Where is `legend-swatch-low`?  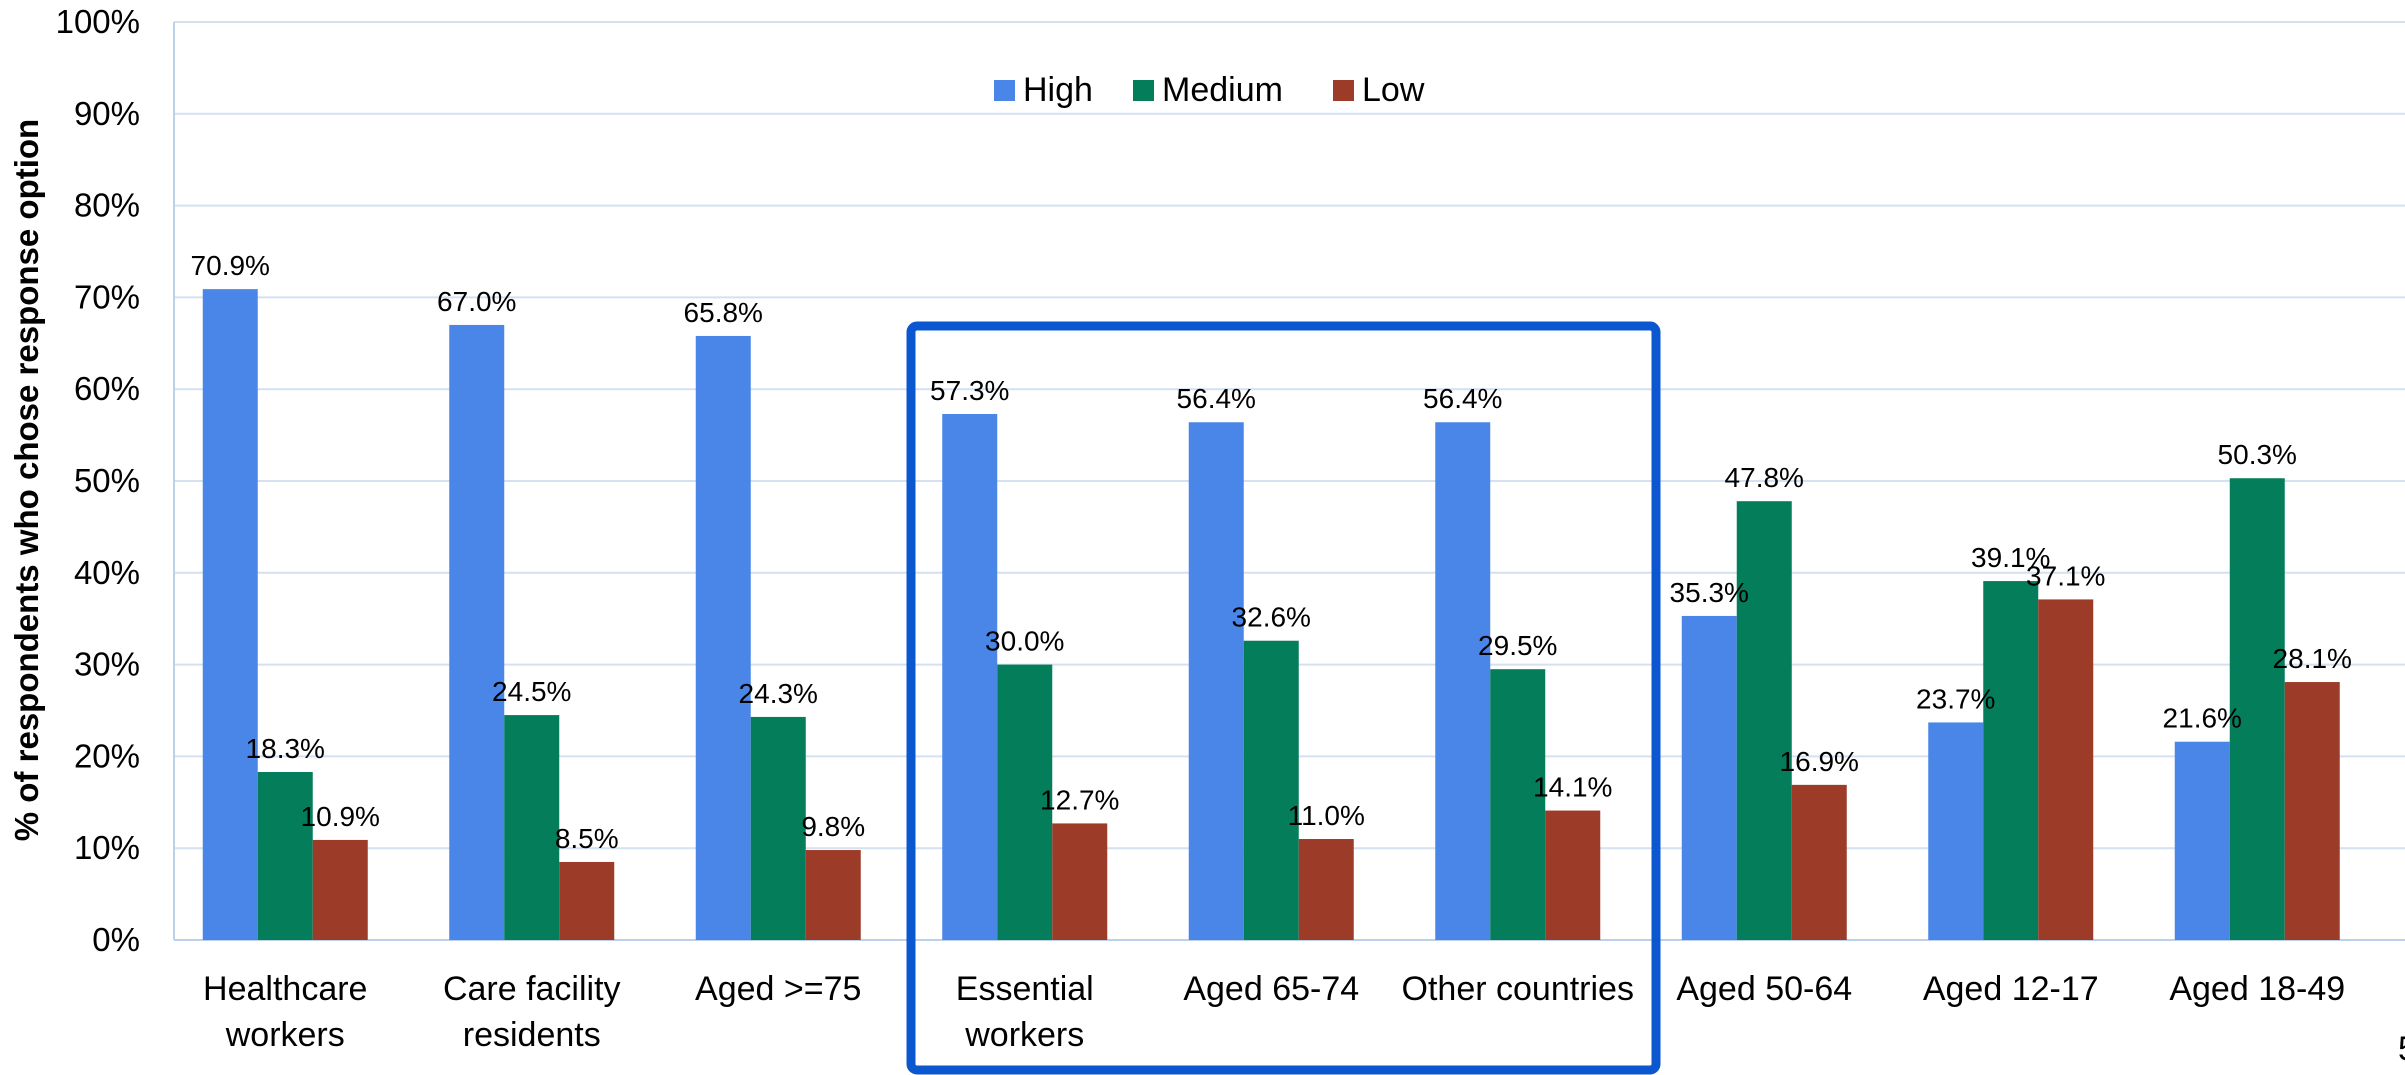
legend-swatch-low is located at coordinates (1343, 90).